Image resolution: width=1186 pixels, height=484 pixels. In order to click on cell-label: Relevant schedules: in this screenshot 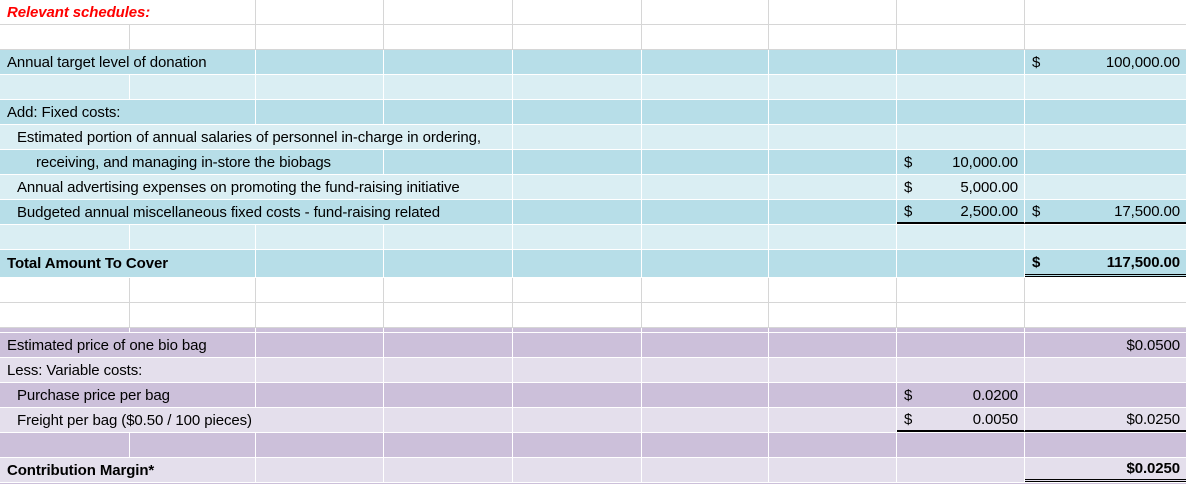, I will do `click(128, 12)`.